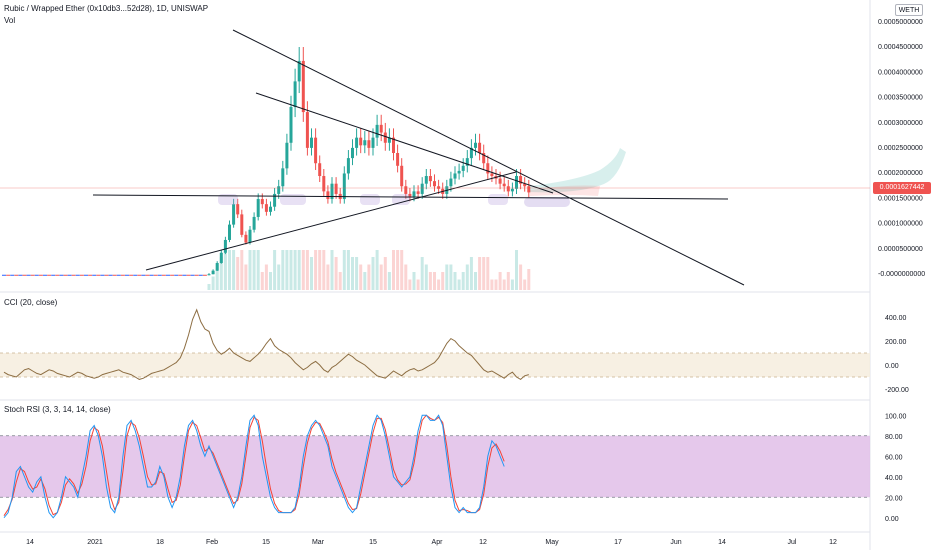 This screenshot has width=932, height=550. What do you see at coordinates (900, 72) in the screenshot?
I see `price-tick-label: 0.0004000000` at bounding box center [900, 72].